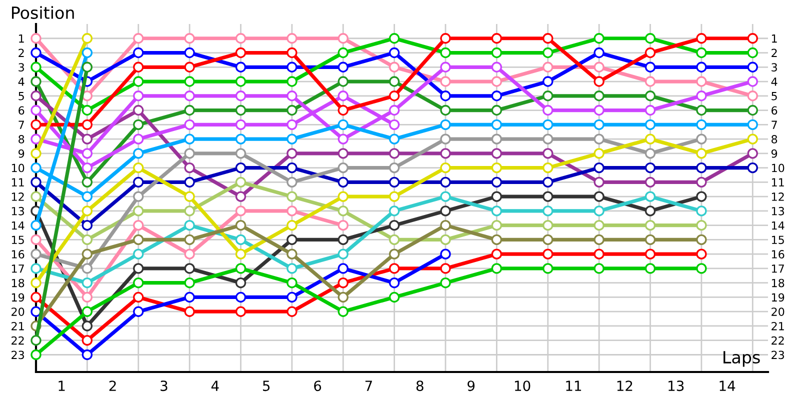 Image resolution: width=800 pixels, height=400 pixels. What do you see at coordinates (18, 312) in the screenshot?
I see `y-tick-label: 20` at bounding box center [18, 312].